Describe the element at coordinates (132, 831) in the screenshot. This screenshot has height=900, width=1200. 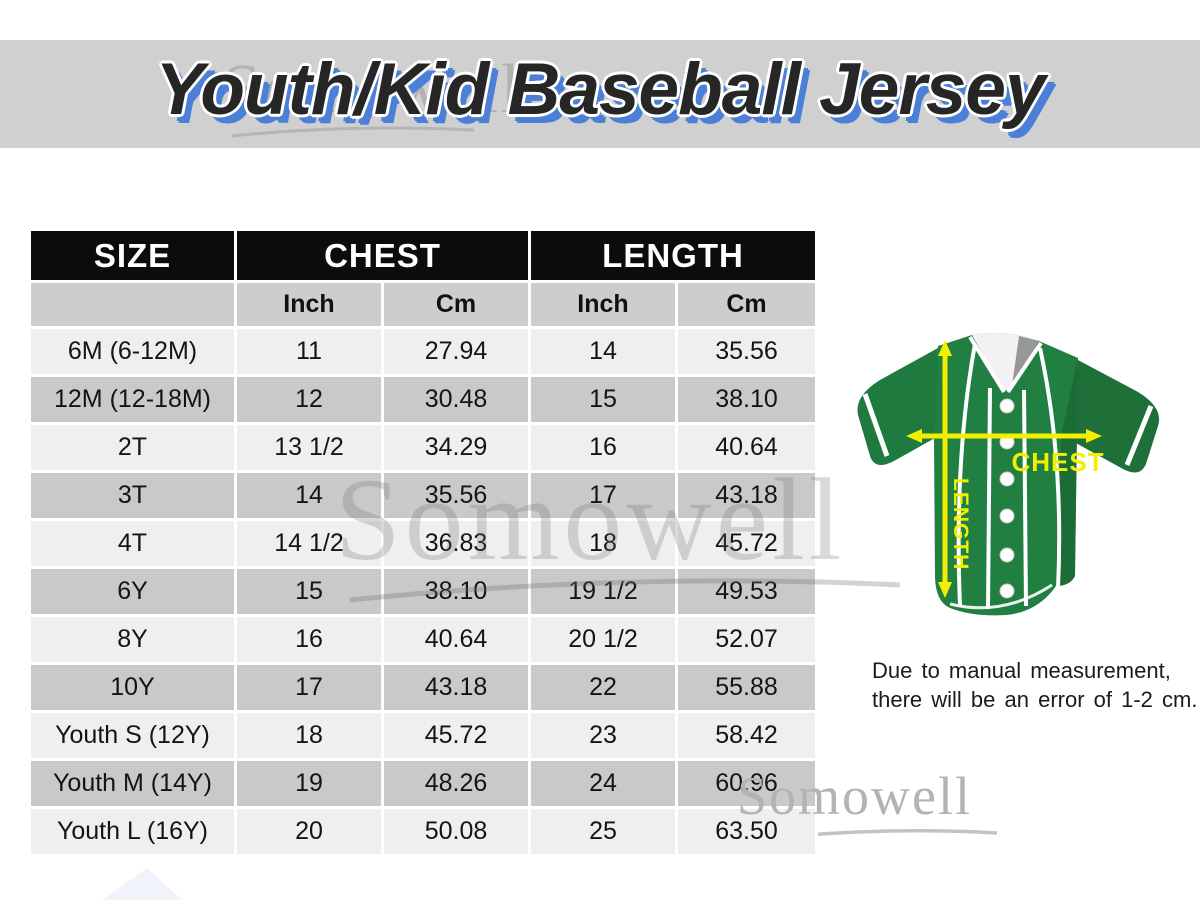
I see `table-cell-size: Youth L (16Y)` at that location.